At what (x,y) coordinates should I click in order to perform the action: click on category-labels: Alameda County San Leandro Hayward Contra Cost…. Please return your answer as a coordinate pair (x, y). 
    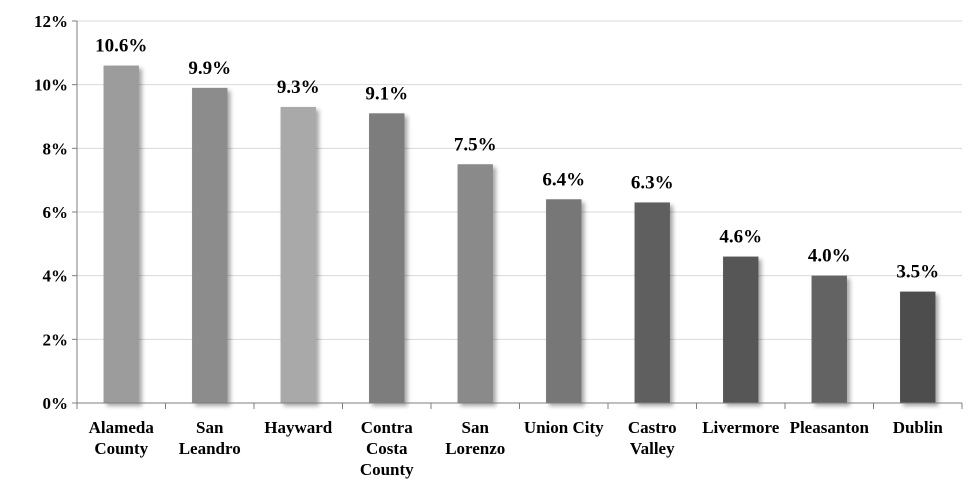
    Looking at the image, I should click on (516, 448).